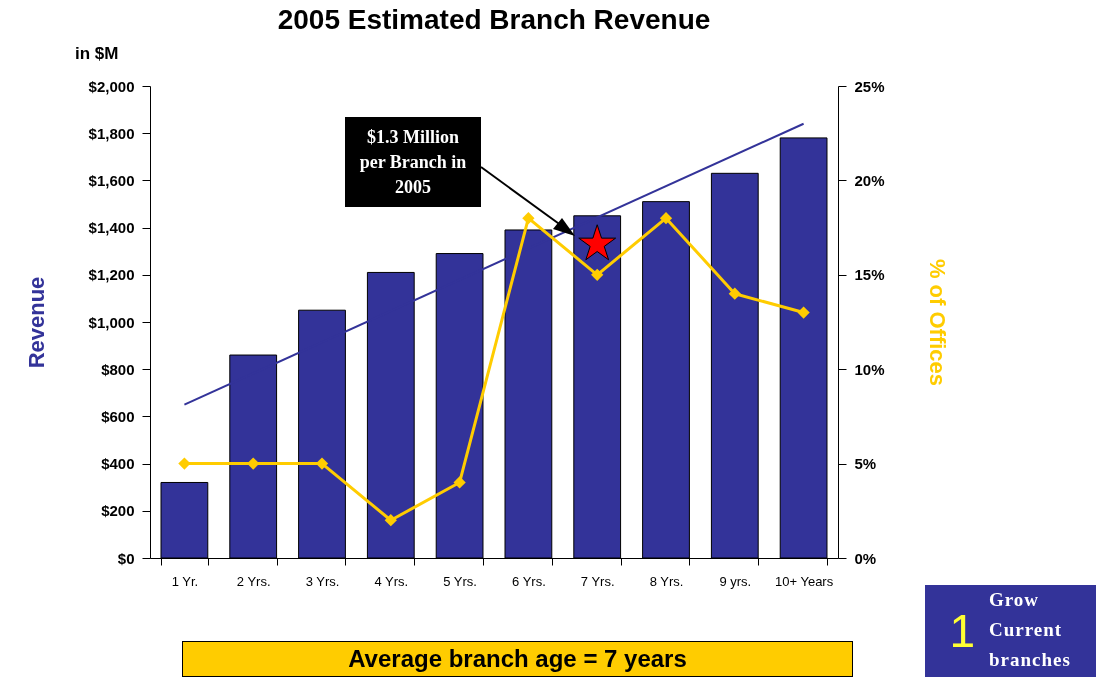 This screenshot has width=1096, height=677. I want to click on x-tick-label: 4 Yrs., so click(391, 581).